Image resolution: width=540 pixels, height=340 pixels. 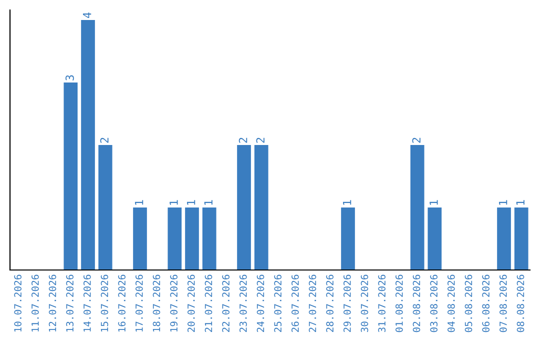 I want to click on x-tick-label: 23.07.2026, so click(x=243, y=303).